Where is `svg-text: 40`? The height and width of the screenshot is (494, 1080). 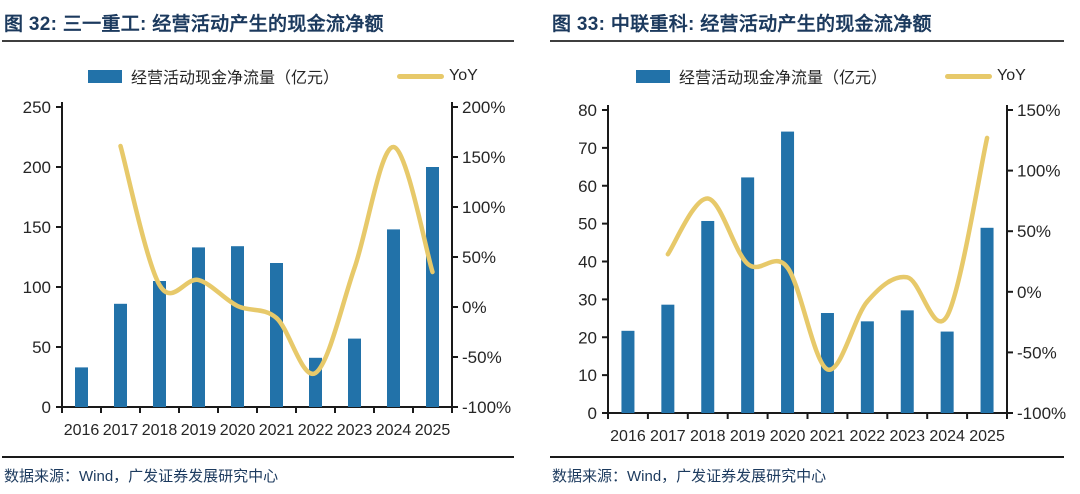
svg-text: 40 is located at coordinates (587, 262).